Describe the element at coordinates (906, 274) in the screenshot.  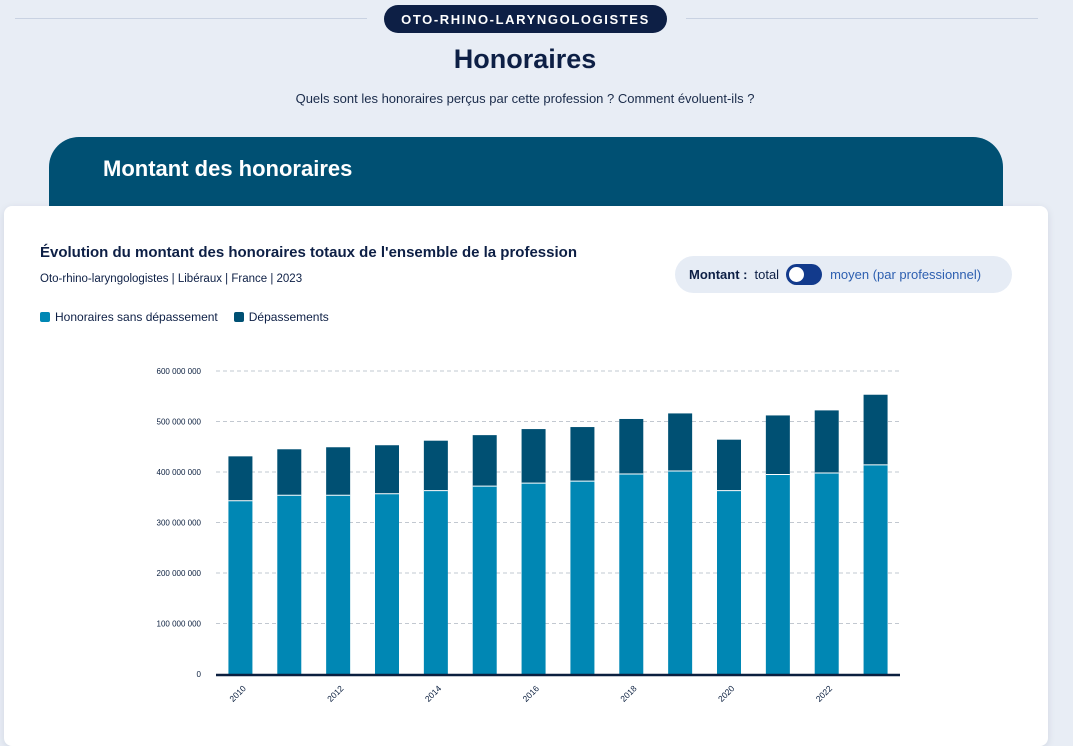
I see `toggle-average-label: moyen (par professionnel)` at that location.